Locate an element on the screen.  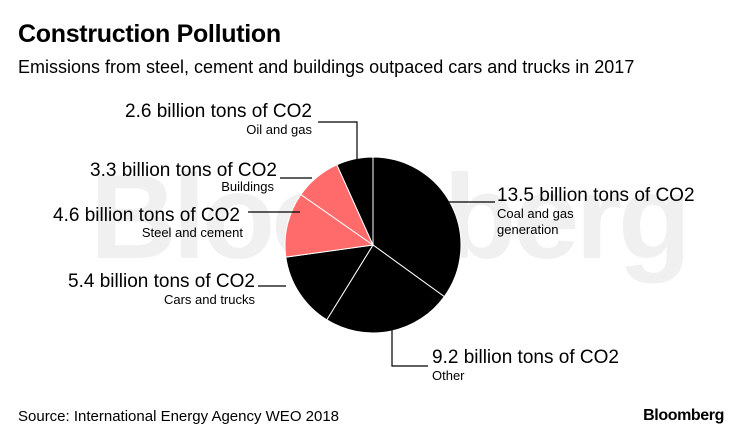
slice-value-label: 3.3 billion tons of CO2 is located at coordinates (183, 170).